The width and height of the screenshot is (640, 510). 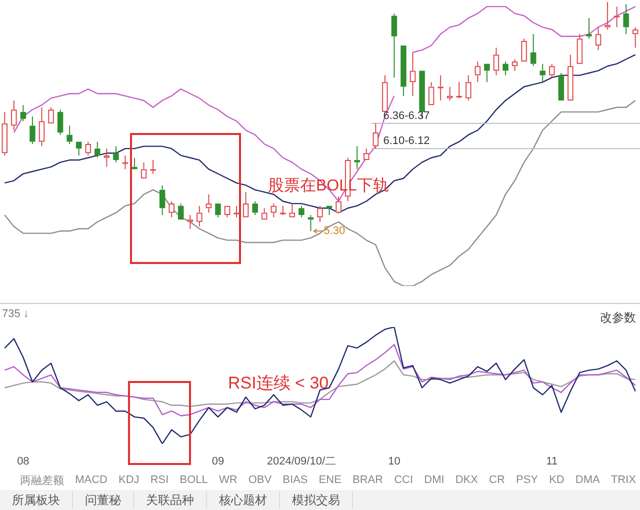 What do you see at coordinates (218, 461) in the screenshot?
I see `x-tick-label: 09` at bounding box center [218, 461].